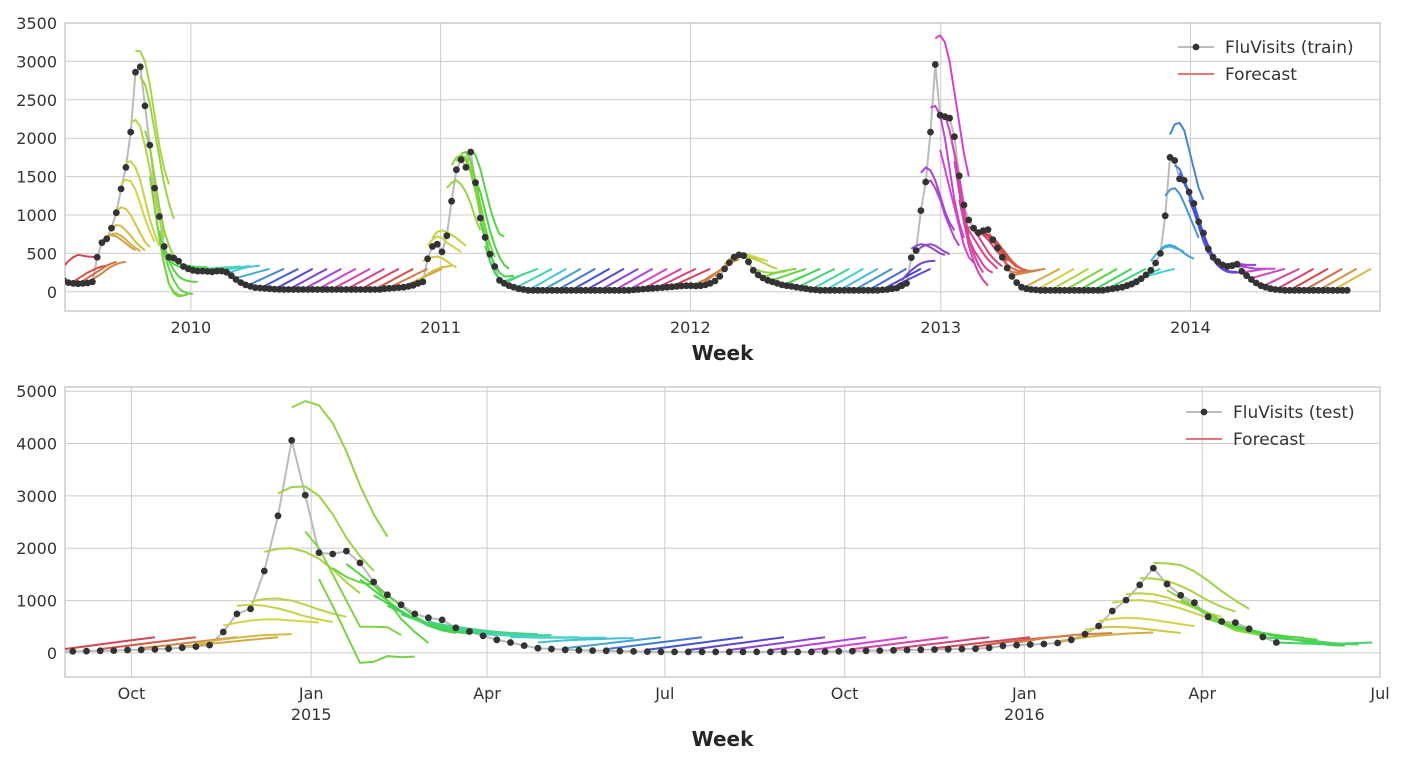 The width and height of the screenshot is (1406, 758). Describe the element at coordinates (723, 739) in the screenshot. I see `x-axis-label: Week` at that location.